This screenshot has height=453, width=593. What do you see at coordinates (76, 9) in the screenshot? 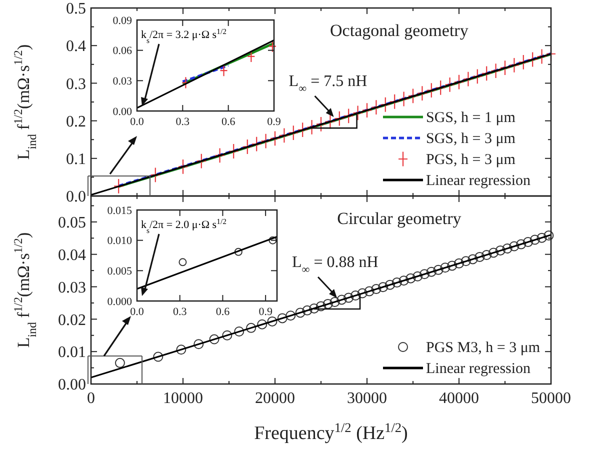
I see `y-tick-label: 0.5` at bounding box center [76, 9].